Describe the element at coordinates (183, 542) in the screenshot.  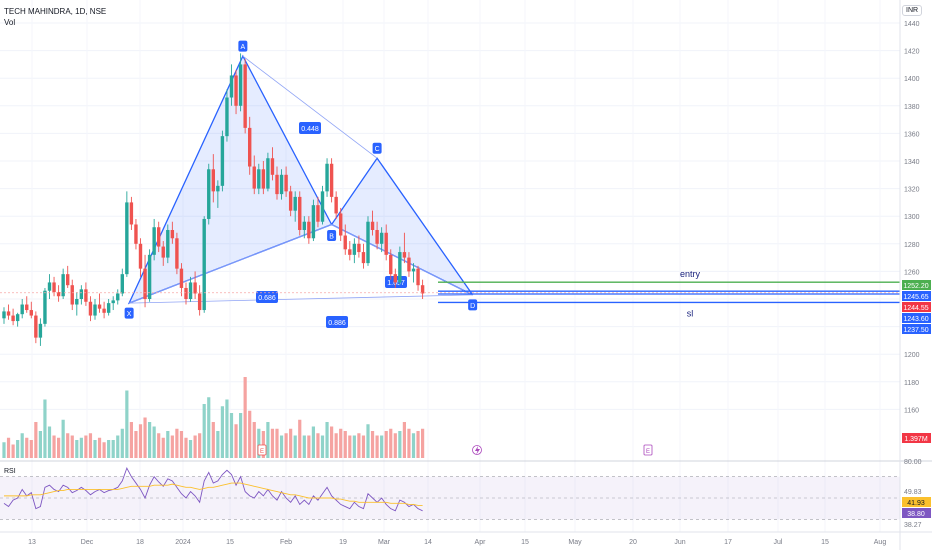
I see `time-tick-label: 2024` at that location.